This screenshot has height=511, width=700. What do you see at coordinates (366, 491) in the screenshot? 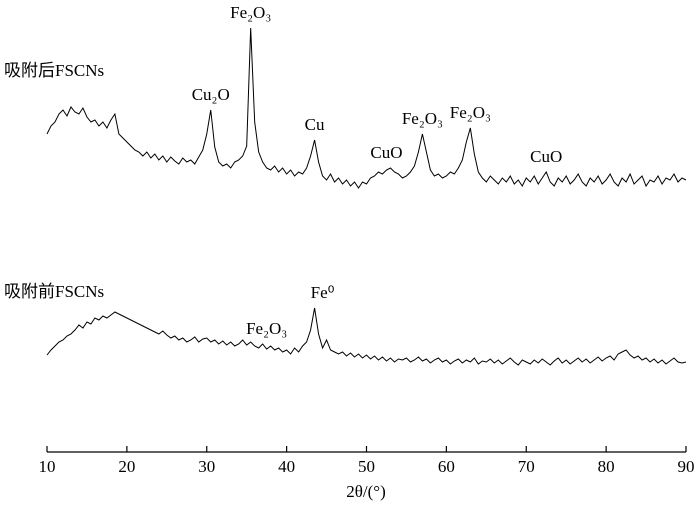
I see `x-axis-label: 2θ/(°)` at bounding box center [366, 491].